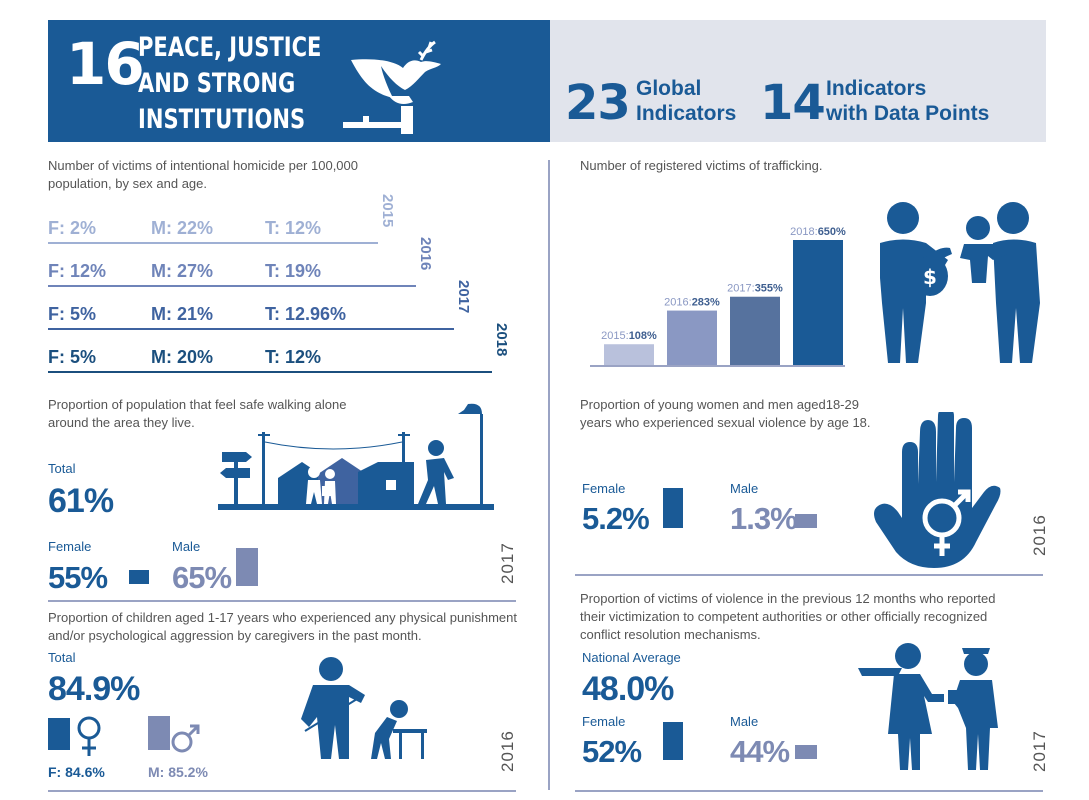  Describe the element at coordinates (960, 282) in the screenshot. I see `trafficking-people-icon: $` at that location.